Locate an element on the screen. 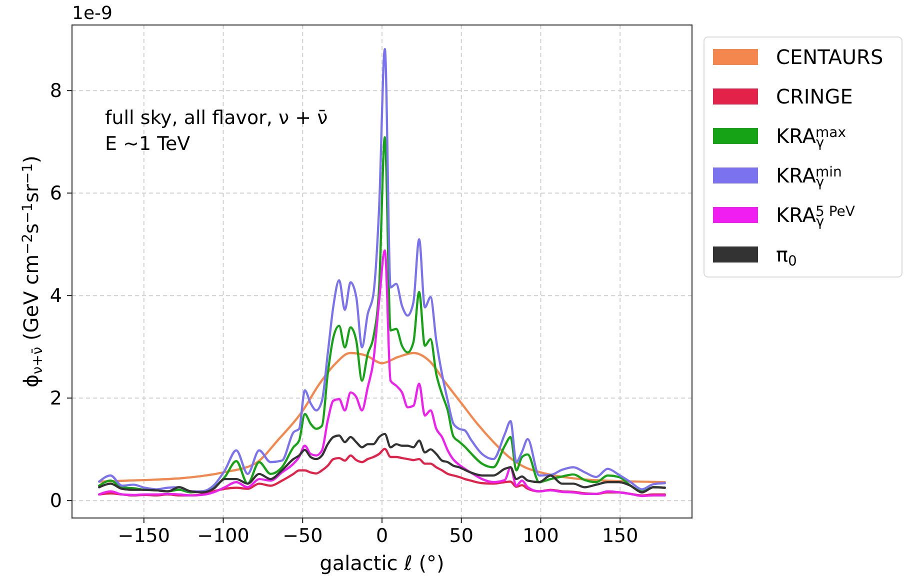 This screenshot has width=906, height=578. annotation: full sky, all flavor, ν + ν̄ is located at coordinates (216, 118).